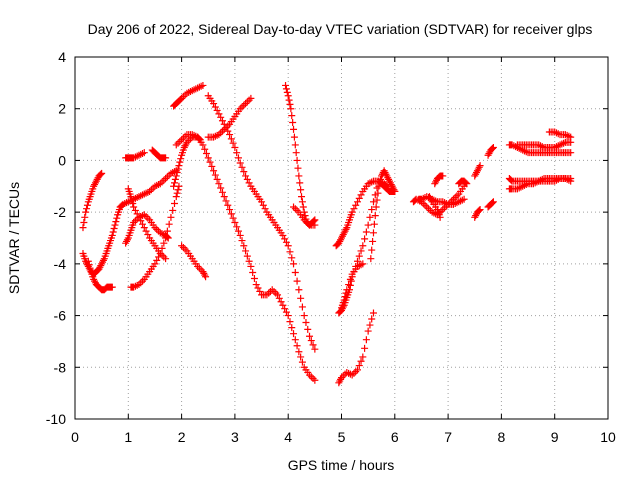 This screenshot has height=480, width=640. Describe the element at coordinates (75, 437) in the screenshot. I see `x-tick-label: 0` at that location.